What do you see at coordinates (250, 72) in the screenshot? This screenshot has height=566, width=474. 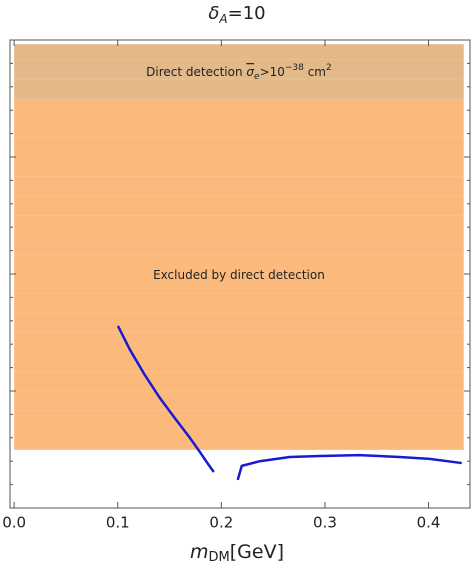 I see `label-part: σ` at bounding box center [250, 72].